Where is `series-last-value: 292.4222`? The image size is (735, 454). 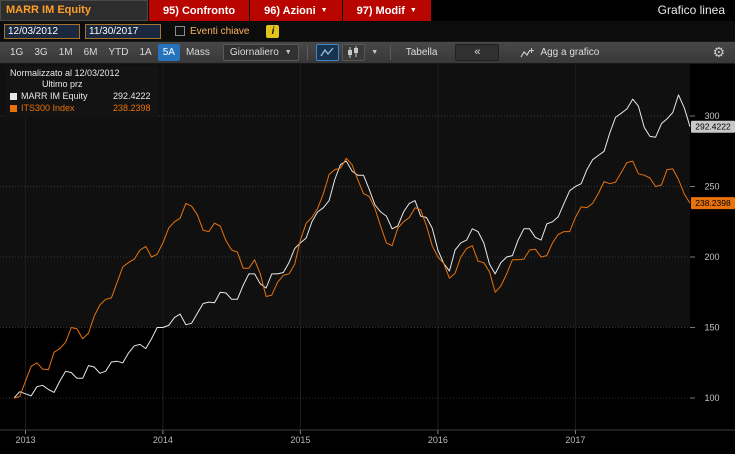
series-last-value: 292.4222 is located at coordinates (132, 96).